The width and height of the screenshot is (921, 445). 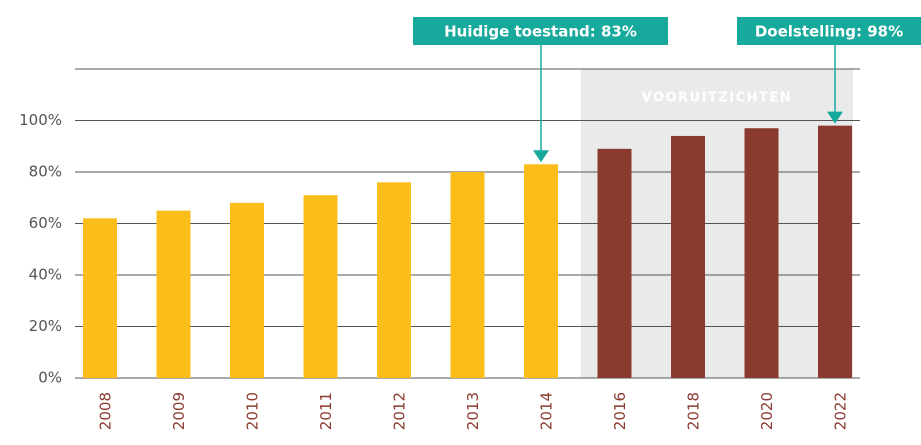 What do you see at coordinates (400, 411) in the screenshot?
I see `x-tick-label: 2012` at bounding box center [400, 411].